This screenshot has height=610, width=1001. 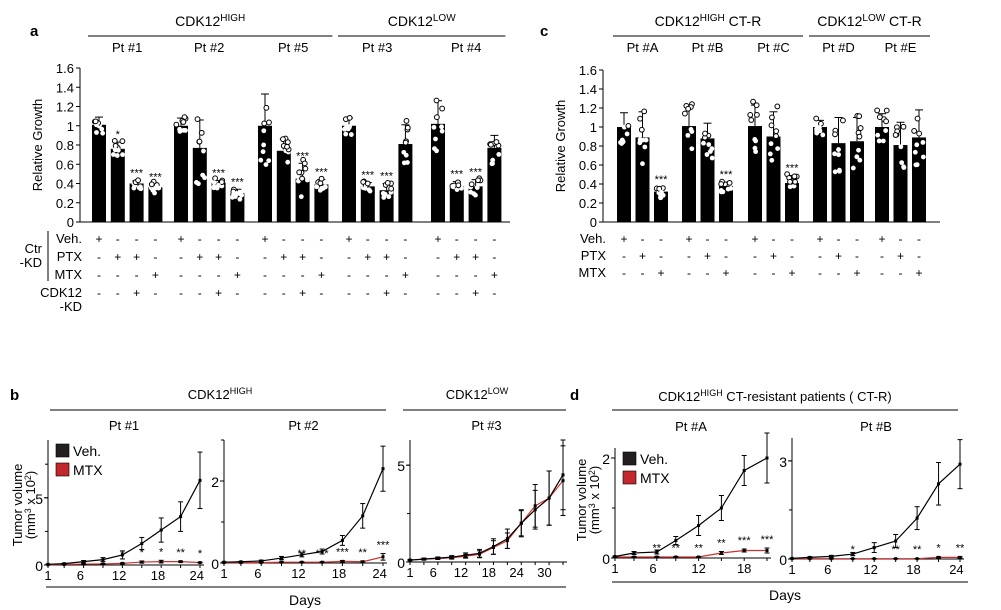 What do you see at coordinates (70, 256) in the screenshot?
I see `treatment-row-label: PTX` at bounding box center [70, 256].